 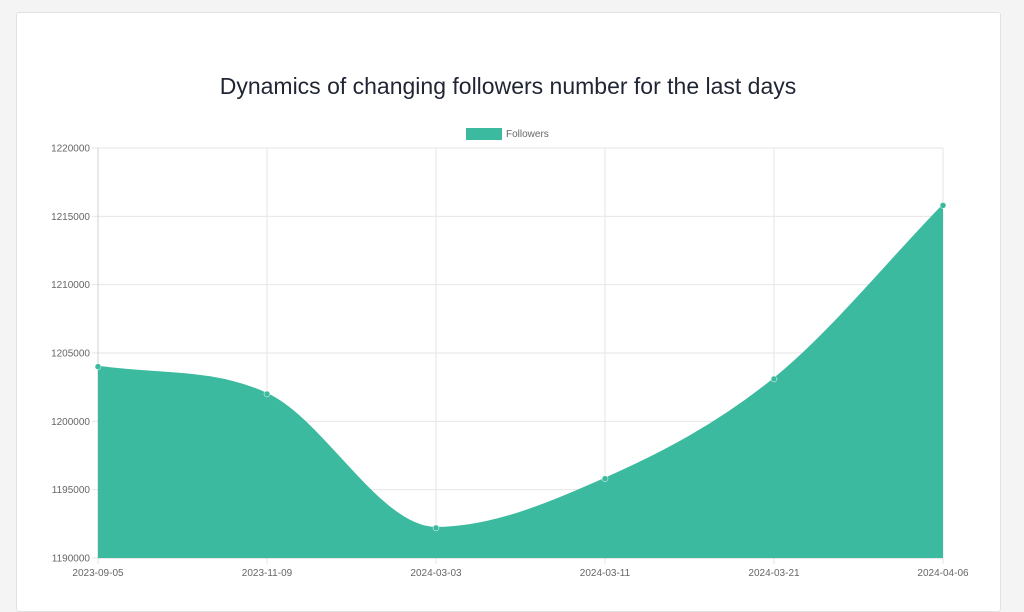 I want to click on x-tick-label: 2024-03-21, so click(x=774, y=573).